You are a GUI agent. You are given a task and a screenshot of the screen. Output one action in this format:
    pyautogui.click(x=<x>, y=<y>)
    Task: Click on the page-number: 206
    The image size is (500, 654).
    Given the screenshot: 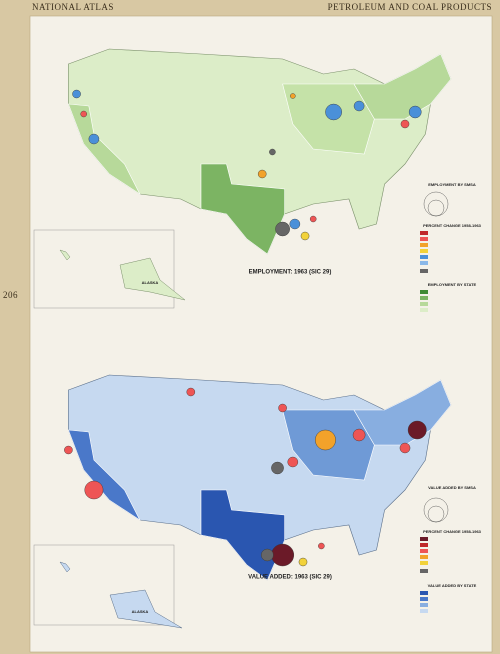 What is the action you would take?
    pyautogui.click(x=10, y=295)
    